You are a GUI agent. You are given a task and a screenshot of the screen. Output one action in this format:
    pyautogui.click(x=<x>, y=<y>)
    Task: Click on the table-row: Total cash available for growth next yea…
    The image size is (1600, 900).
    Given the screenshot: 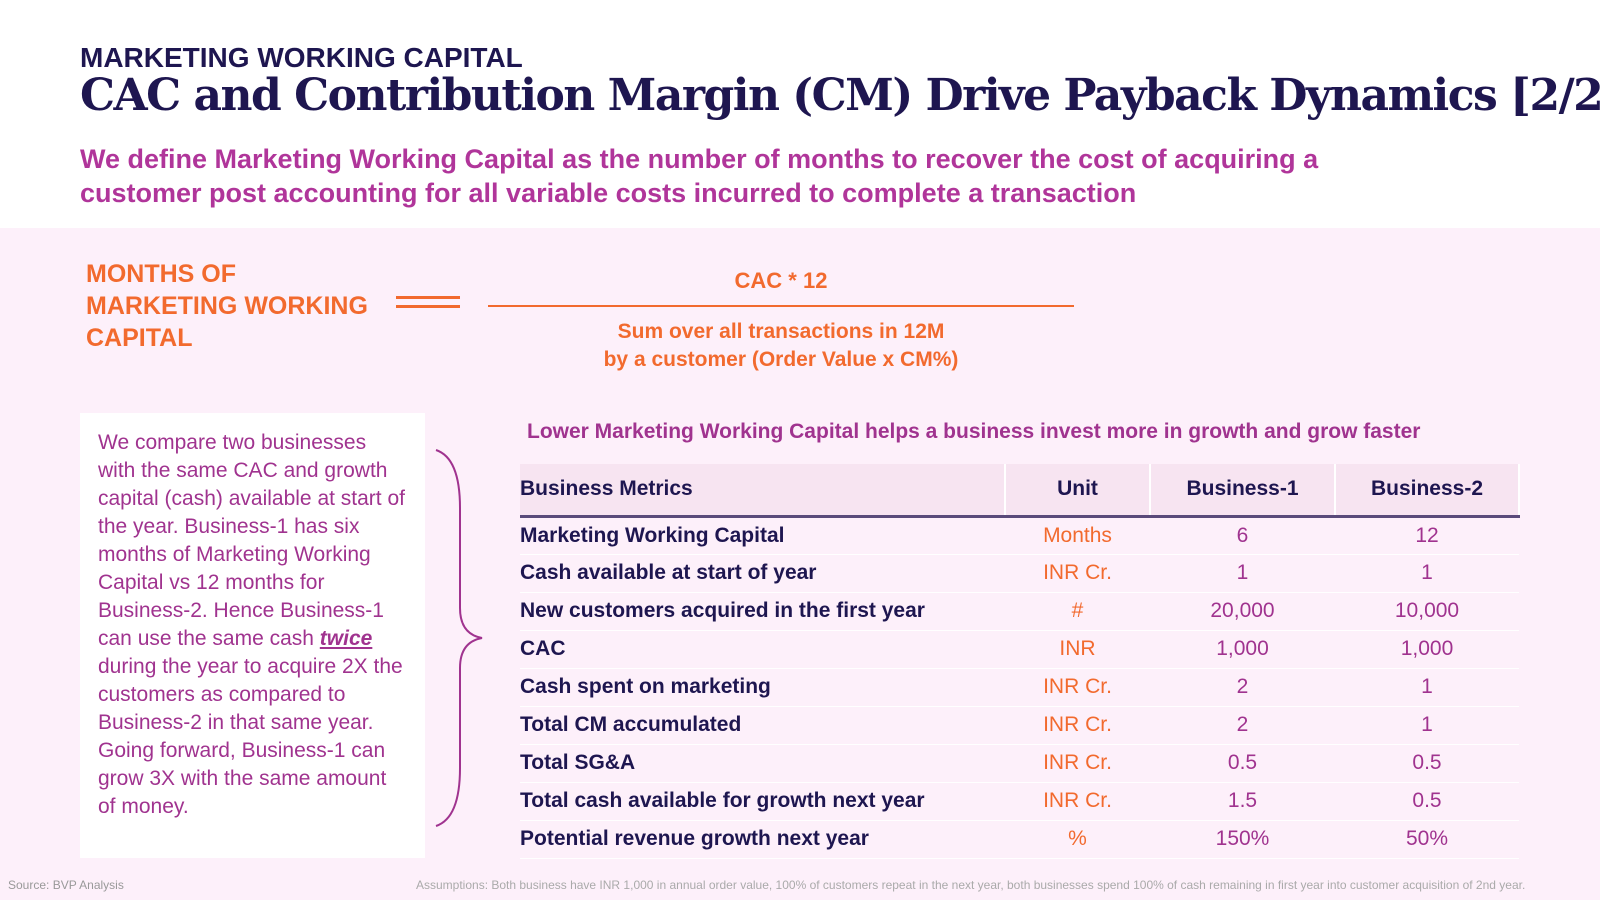 What is the action you would take?
    pyautogui.click(x=1019, y=801)
    